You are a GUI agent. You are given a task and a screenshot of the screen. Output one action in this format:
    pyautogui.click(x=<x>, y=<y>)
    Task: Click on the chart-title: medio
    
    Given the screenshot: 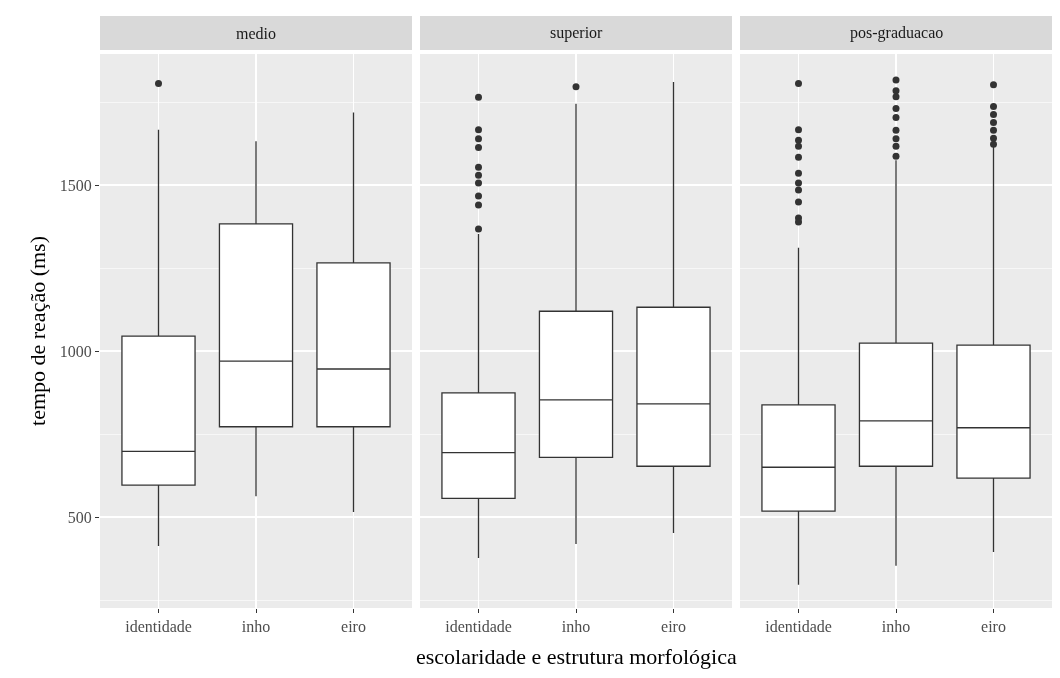 What is the action you would take?
    pyautogui.click(x=256, y=33)
    